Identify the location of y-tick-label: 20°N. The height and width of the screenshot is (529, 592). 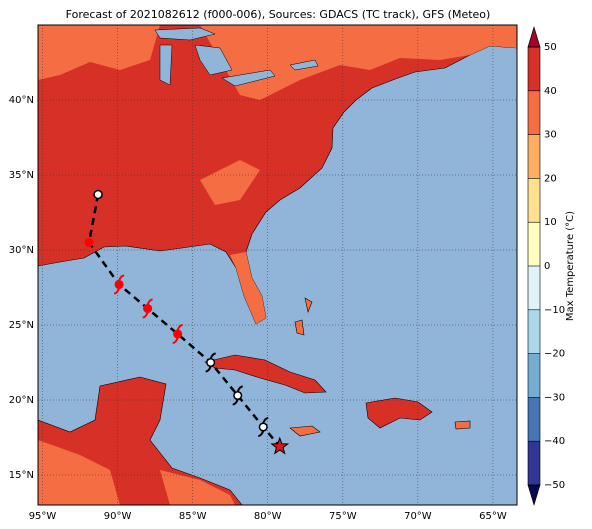
(21, 400).